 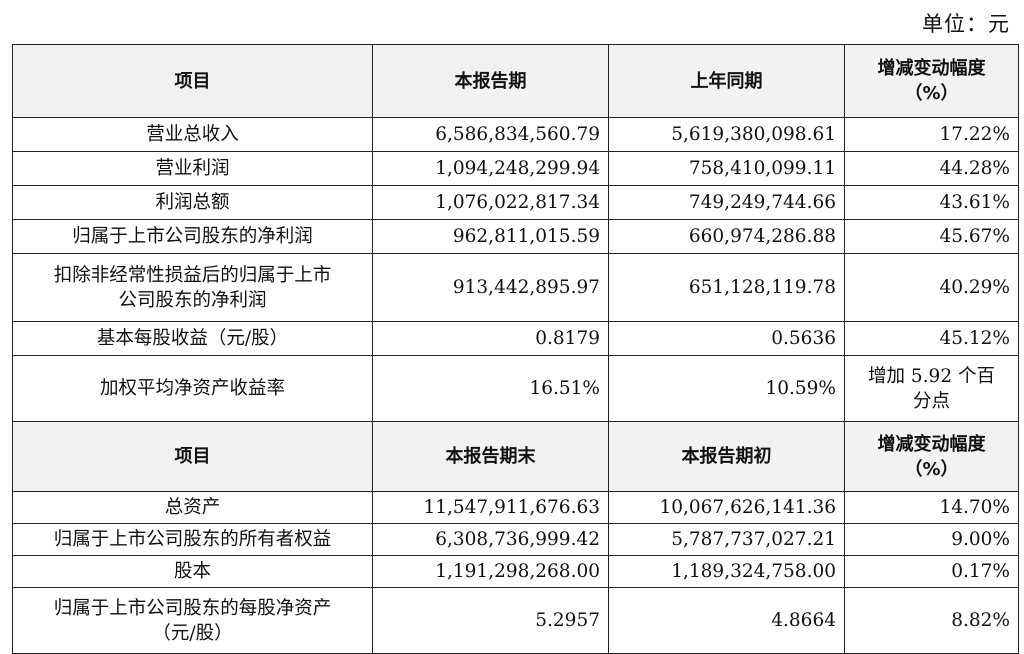 What do you see at coordinates (192, 608) in the screenshot?
I see `row-item-line1: 归属于上市公司股东的每股净资产` at bounding box center [192, 608].